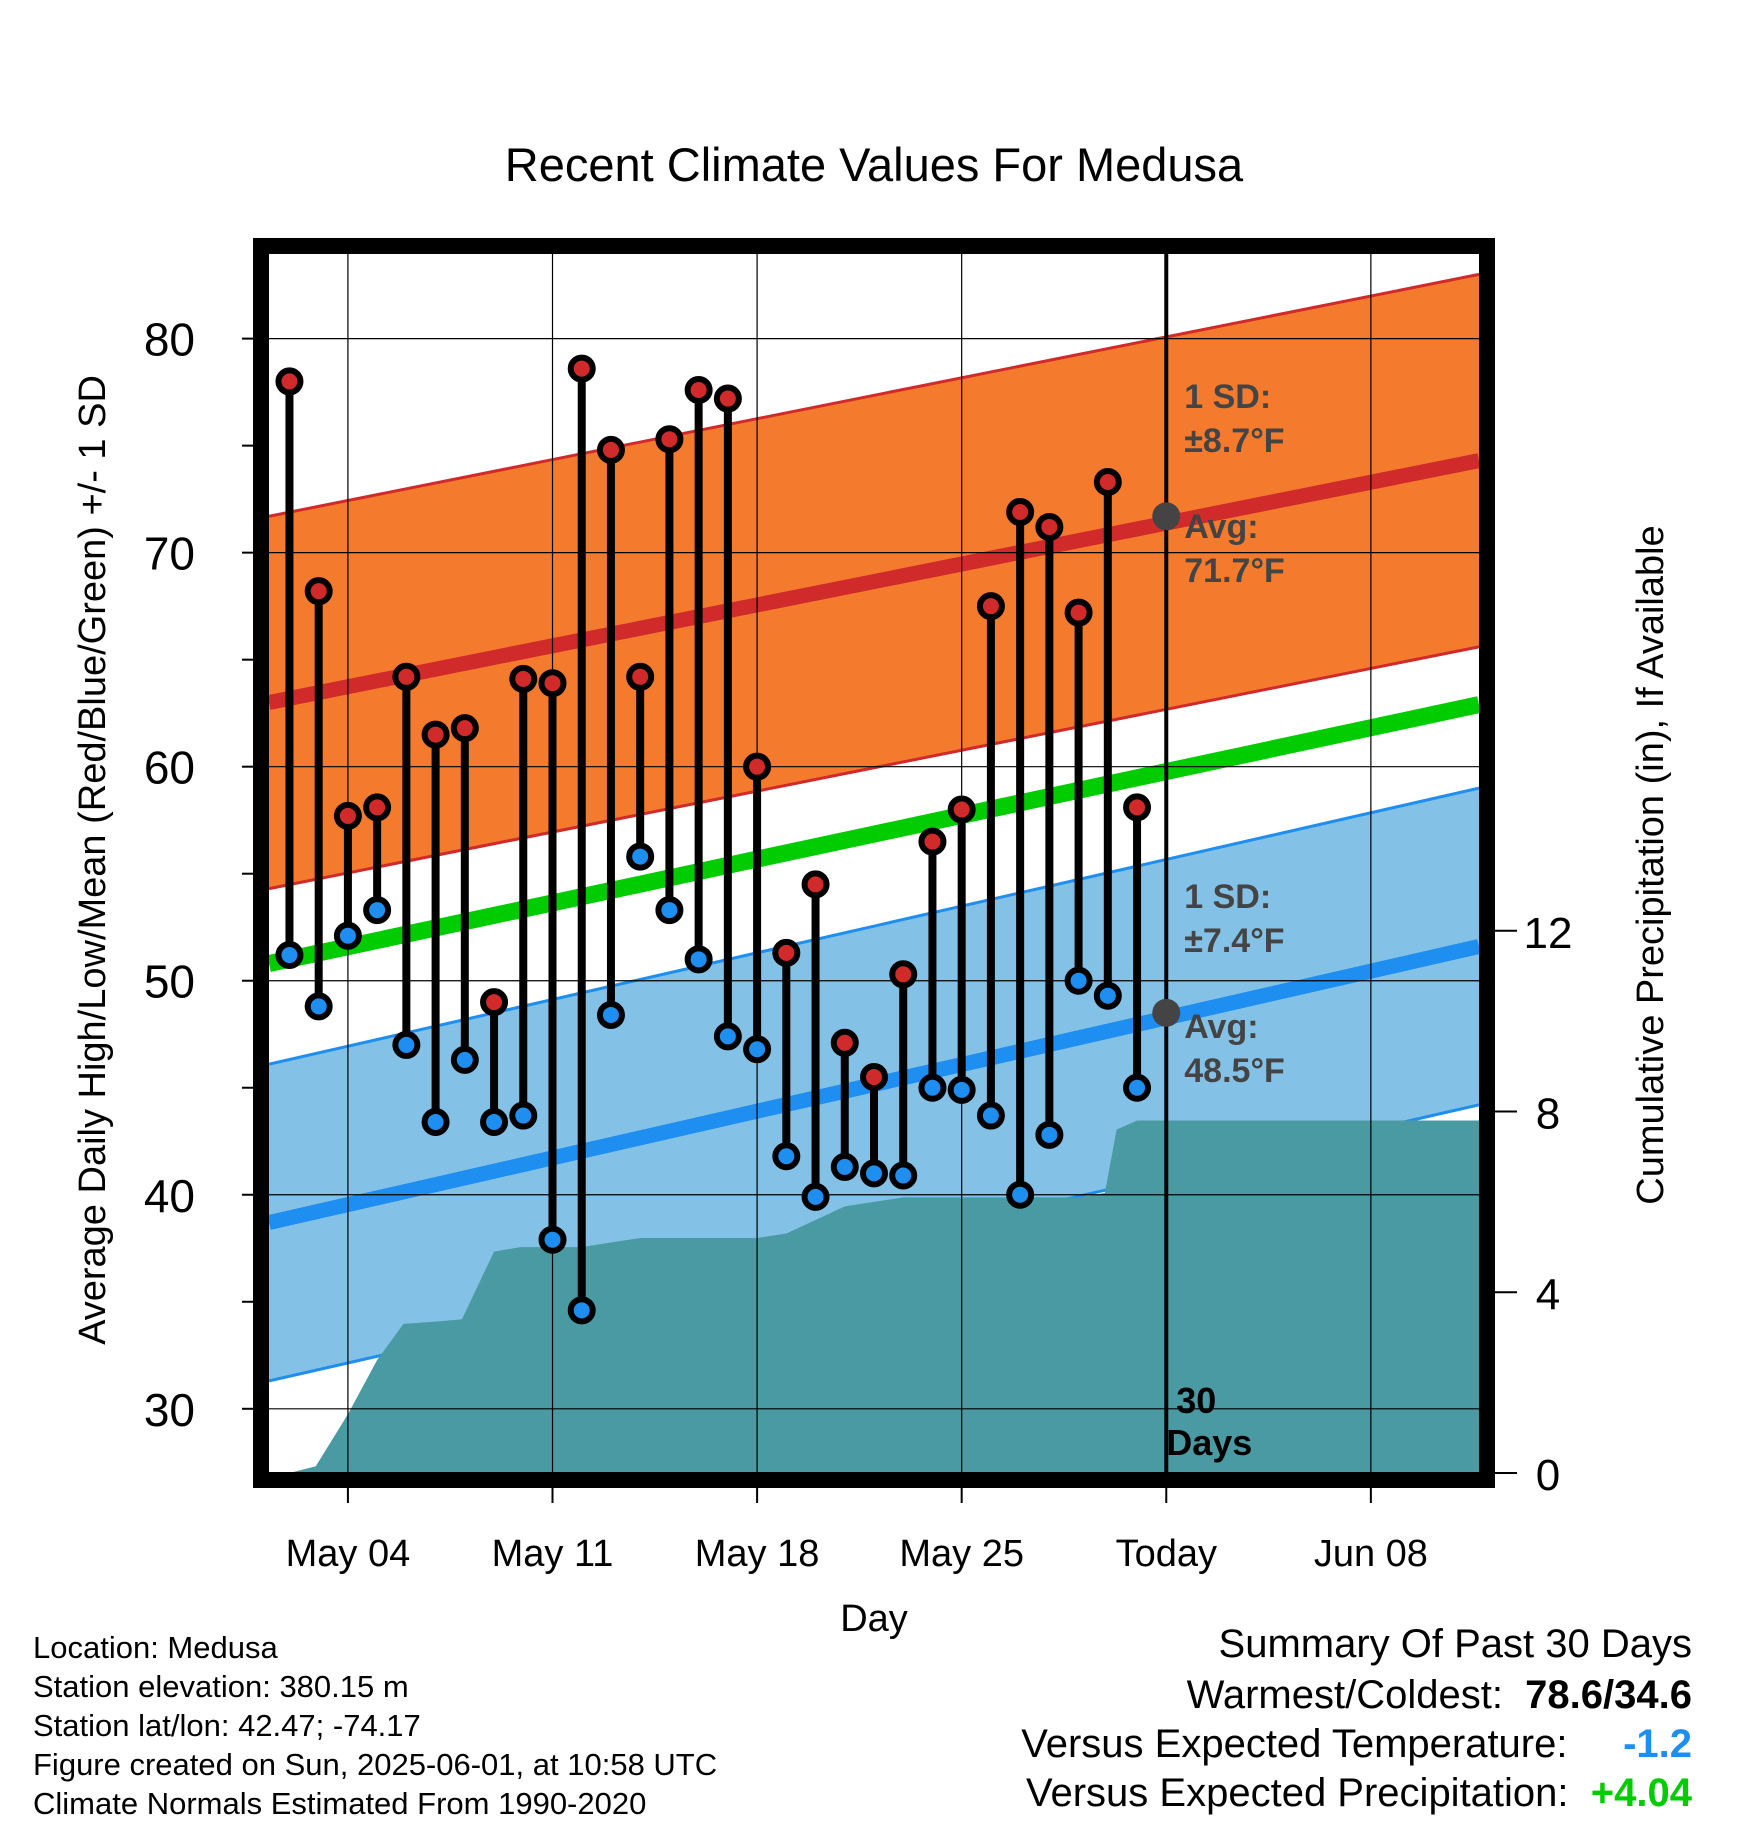 The height and width of the screenshot is (1828, 1748). What do you see at coordinates (1234, 941) in the screenshot?
I see `low-sd-value: ±7.4°F` at bounding box center [1234, 941].